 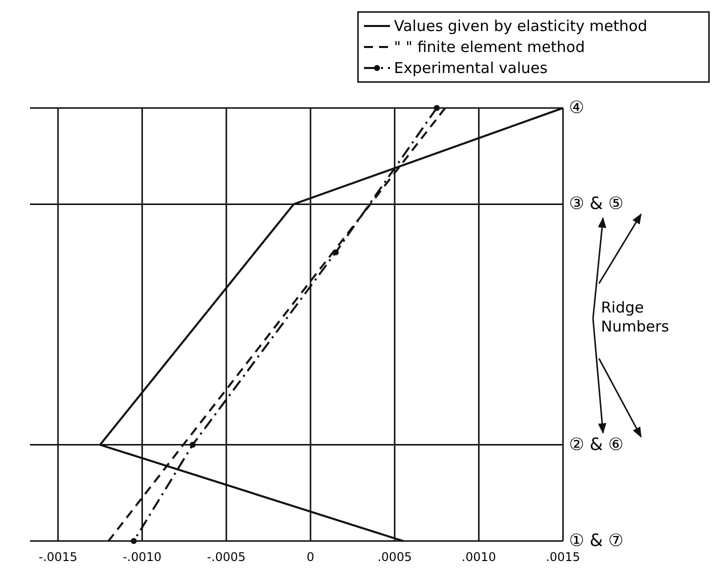 I want to click on x-tick-label: .0010, so click(x=479, y=557).